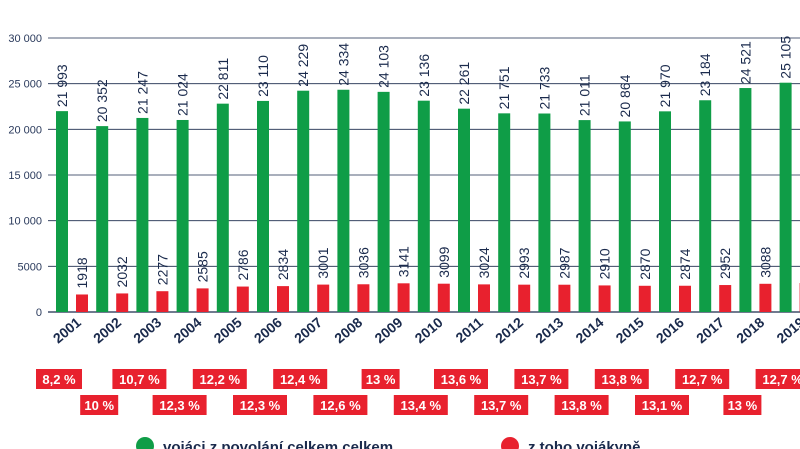 This screenshot has width=800, height=449. I want to click on data-label-women: 2874, so click(685, 263).